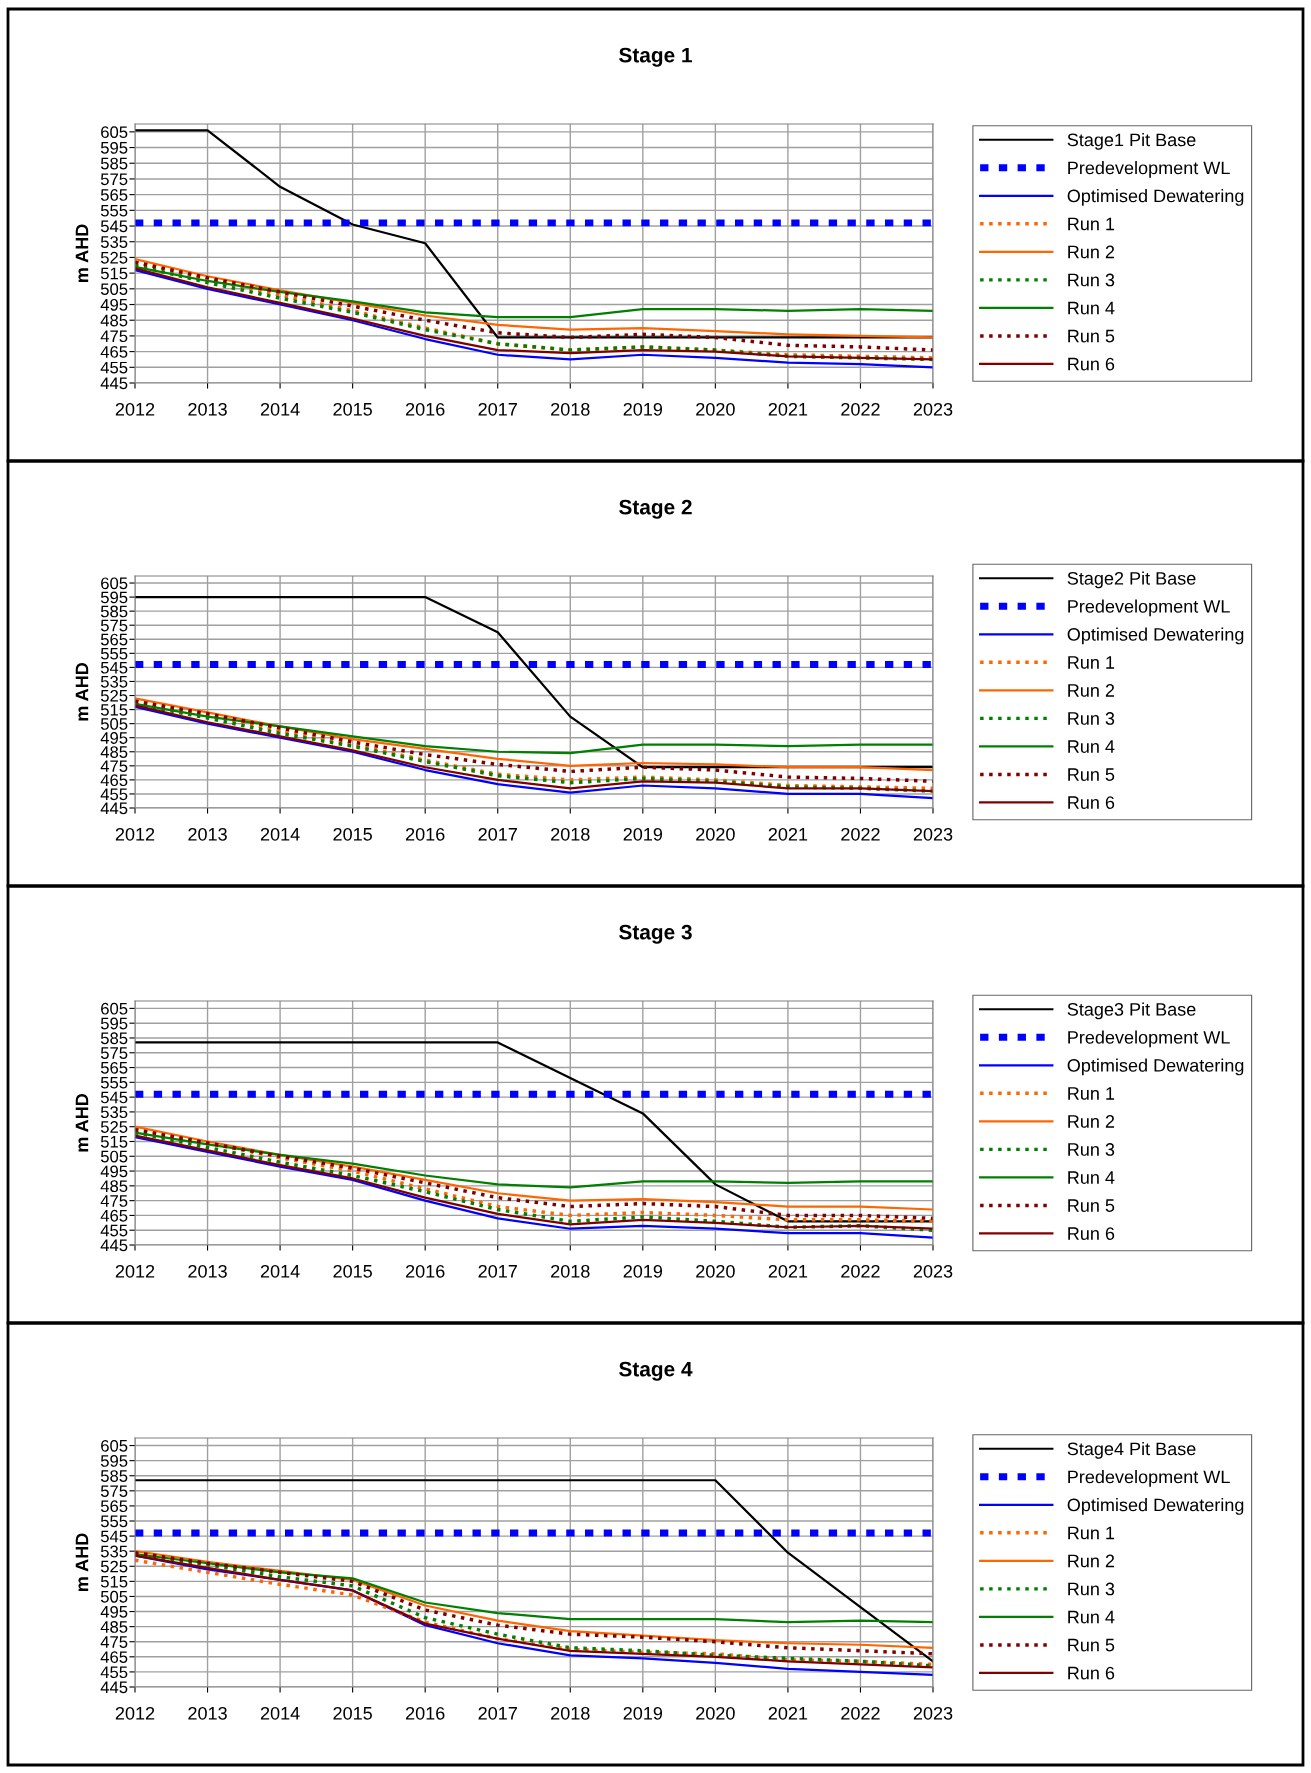 This screenshot has height=1773, width=1311. I want to click on chart-title: Stage 3, so click(655, 934).